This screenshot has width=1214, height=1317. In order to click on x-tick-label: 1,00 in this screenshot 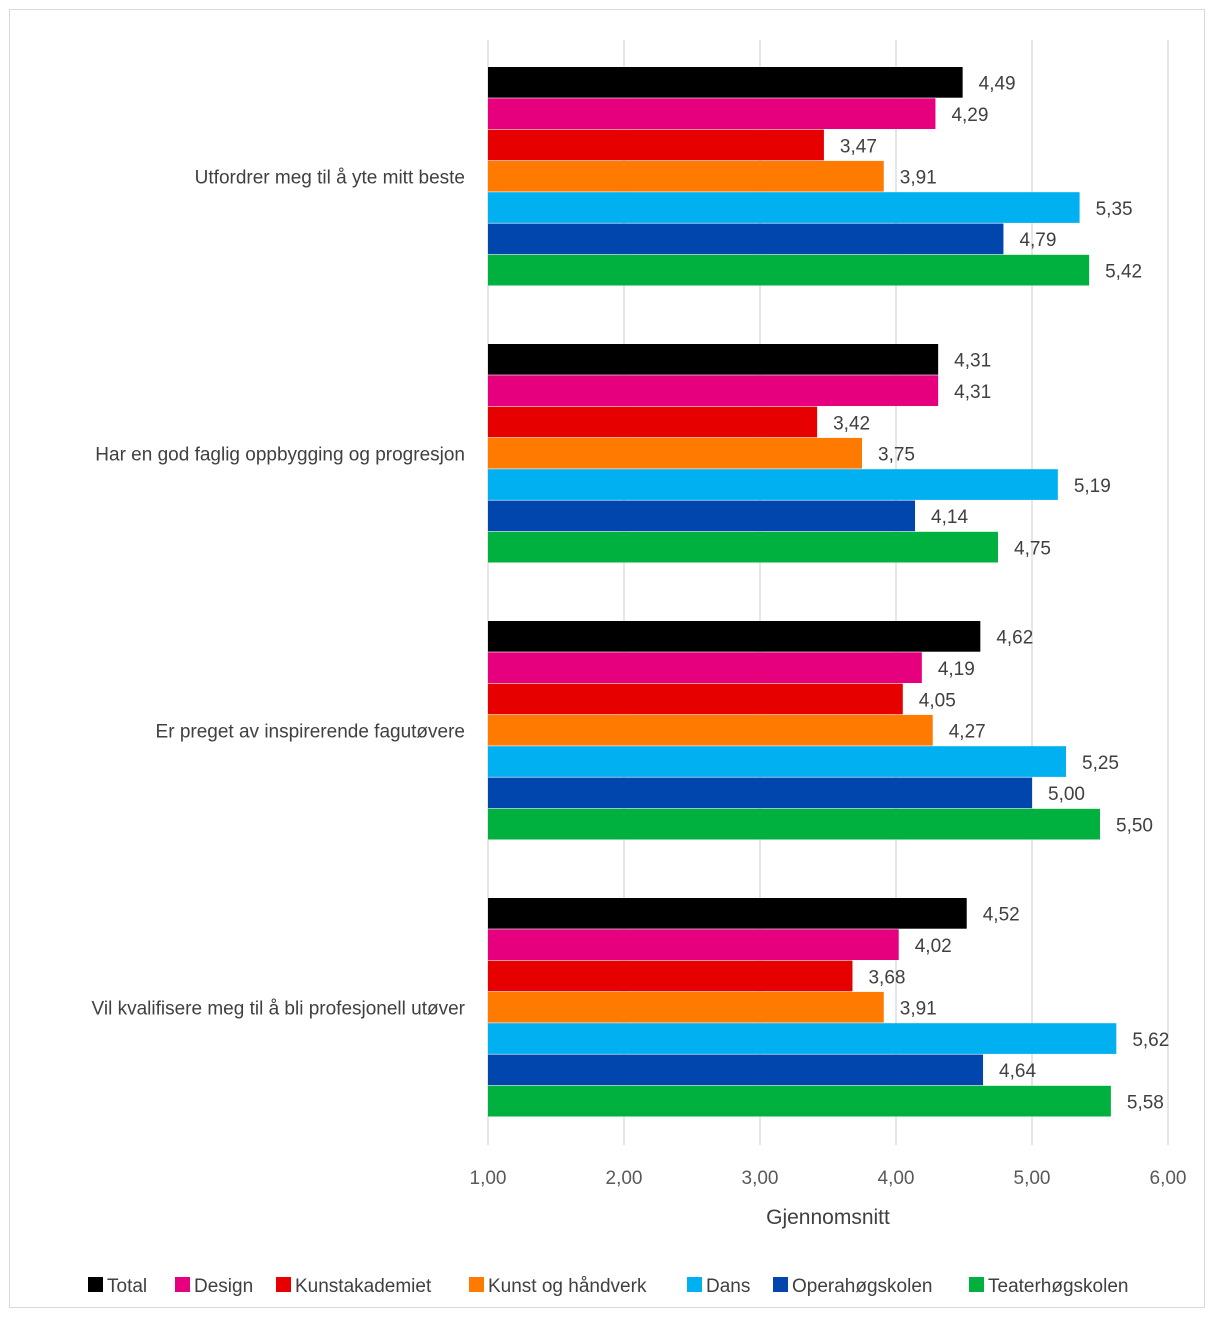, I will do `click(488, 1178)`.